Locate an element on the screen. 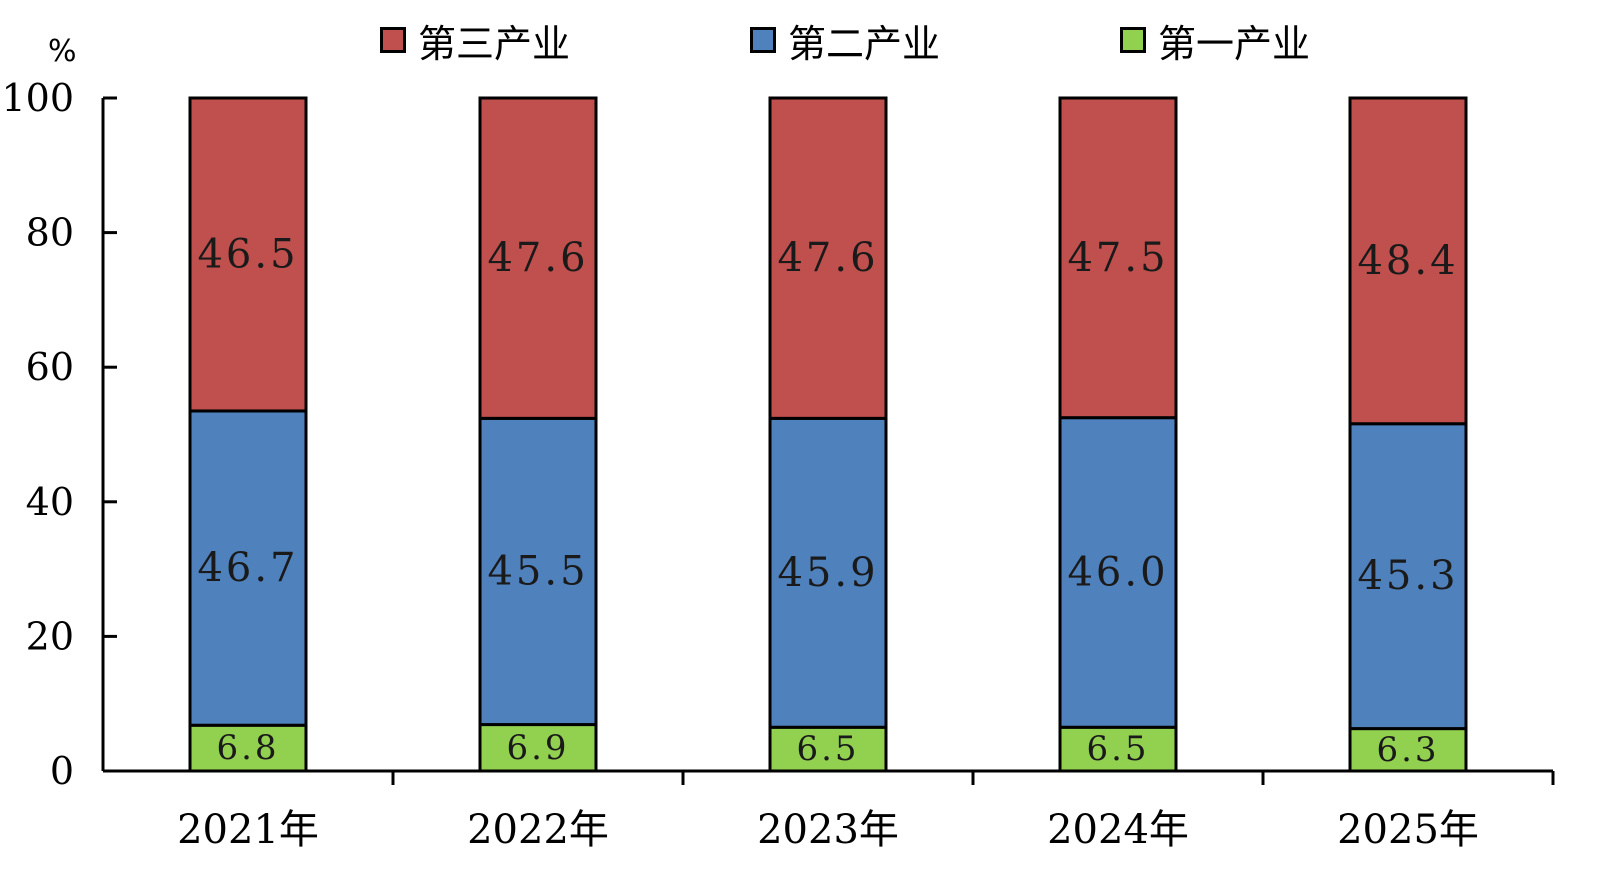  legend-item-primary: 第一产业 is located at coordinates (1215, 40).